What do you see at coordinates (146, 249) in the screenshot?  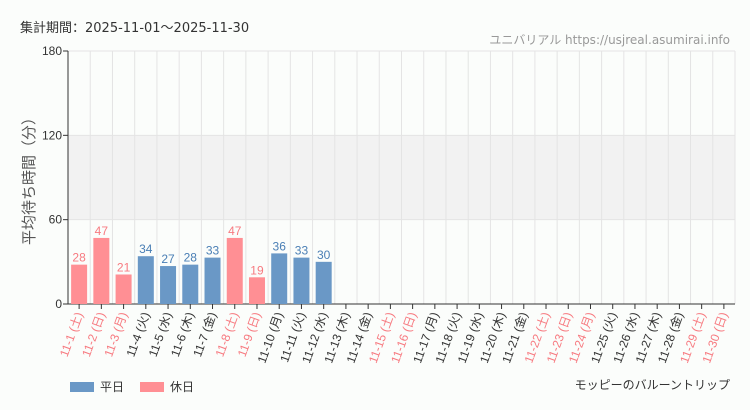 I see `data-label: 34` at bounding box center [146, 249].